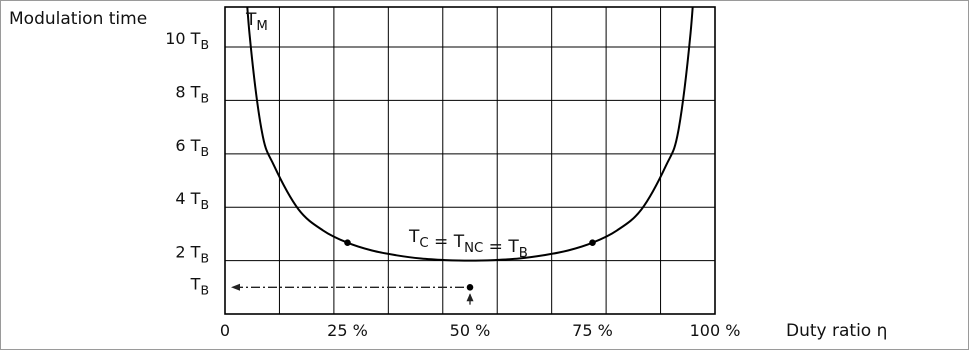 The height and width of the screenshot is (353, 969). What do you see at coordinates (225, 330) in the screenshot?
I see `x-tick-label: 0` at bounding box center [225, 330].